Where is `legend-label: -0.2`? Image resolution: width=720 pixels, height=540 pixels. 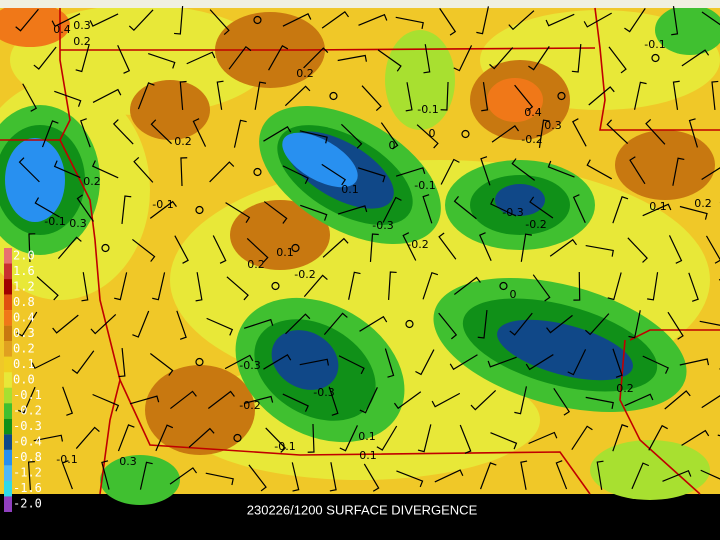
legend-label: -0.2 is located at coordinates (27, 411).